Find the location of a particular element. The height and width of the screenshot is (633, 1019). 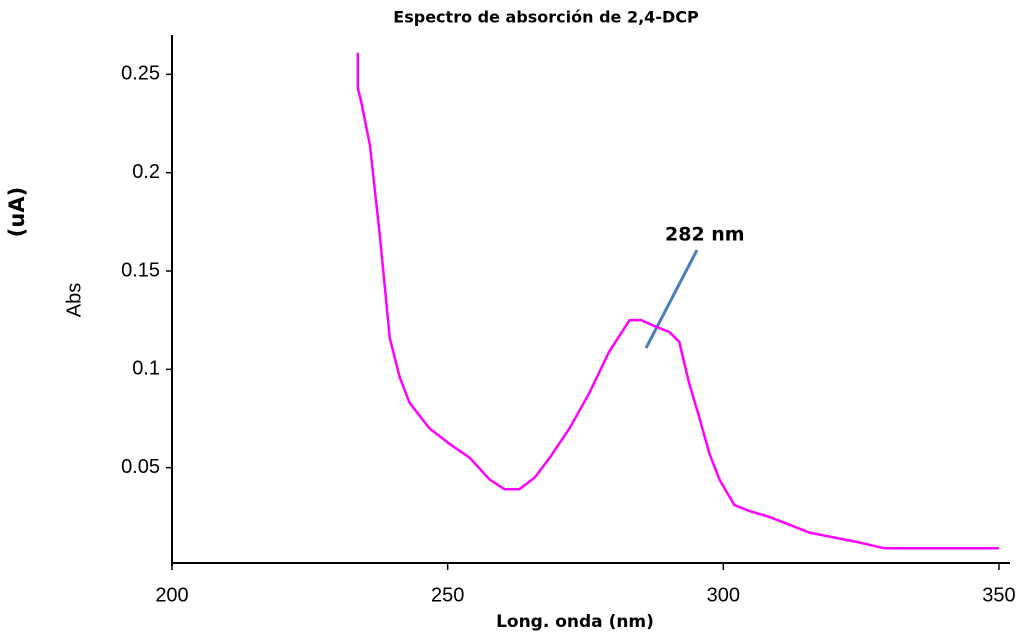

annotation: 282 nm is located at coordinates (705, 235).